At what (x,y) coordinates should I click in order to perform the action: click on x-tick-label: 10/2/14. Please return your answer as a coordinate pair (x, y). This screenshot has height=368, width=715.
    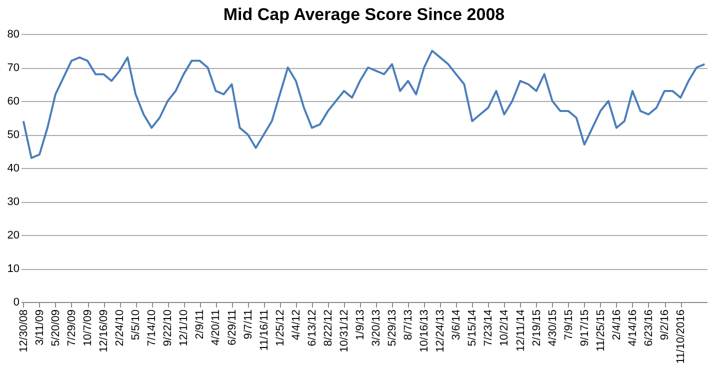
    Looking at the image, I should click on (504, 328).